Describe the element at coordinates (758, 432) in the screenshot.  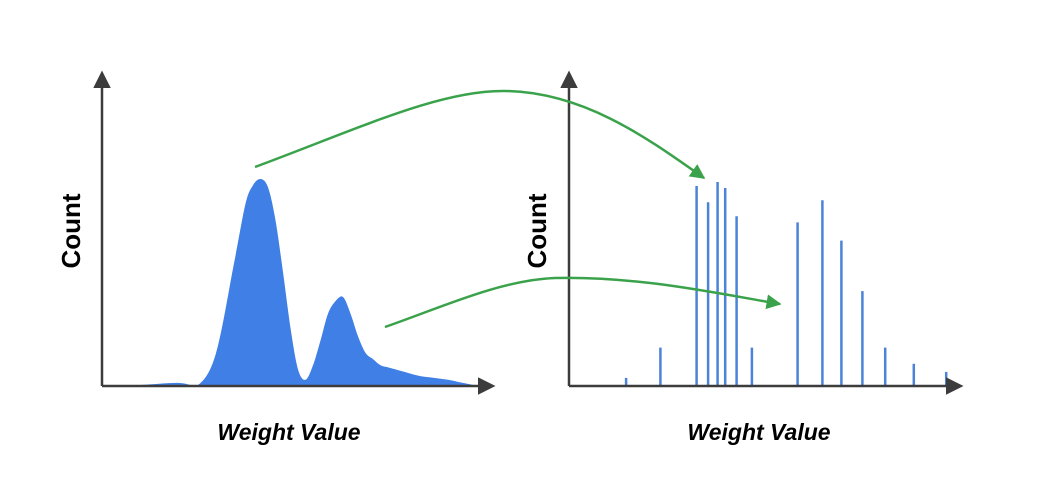
I see `right-x-axis-label: Weight Value` at that location.